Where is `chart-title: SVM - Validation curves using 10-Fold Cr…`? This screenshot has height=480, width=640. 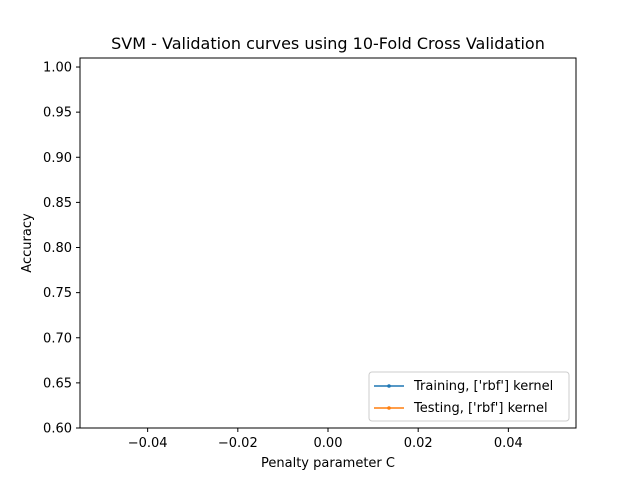 chart-title: SVM - Validation curves using 10-Fold Cr… is located at coordinates (328, 43).